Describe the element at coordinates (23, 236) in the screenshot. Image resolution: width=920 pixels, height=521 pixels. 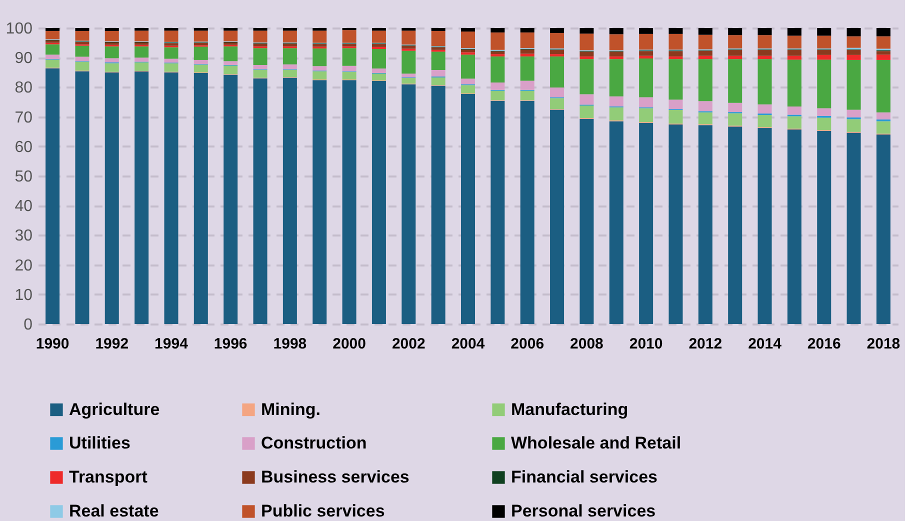
I see `y-tick-label: 30` at that location.